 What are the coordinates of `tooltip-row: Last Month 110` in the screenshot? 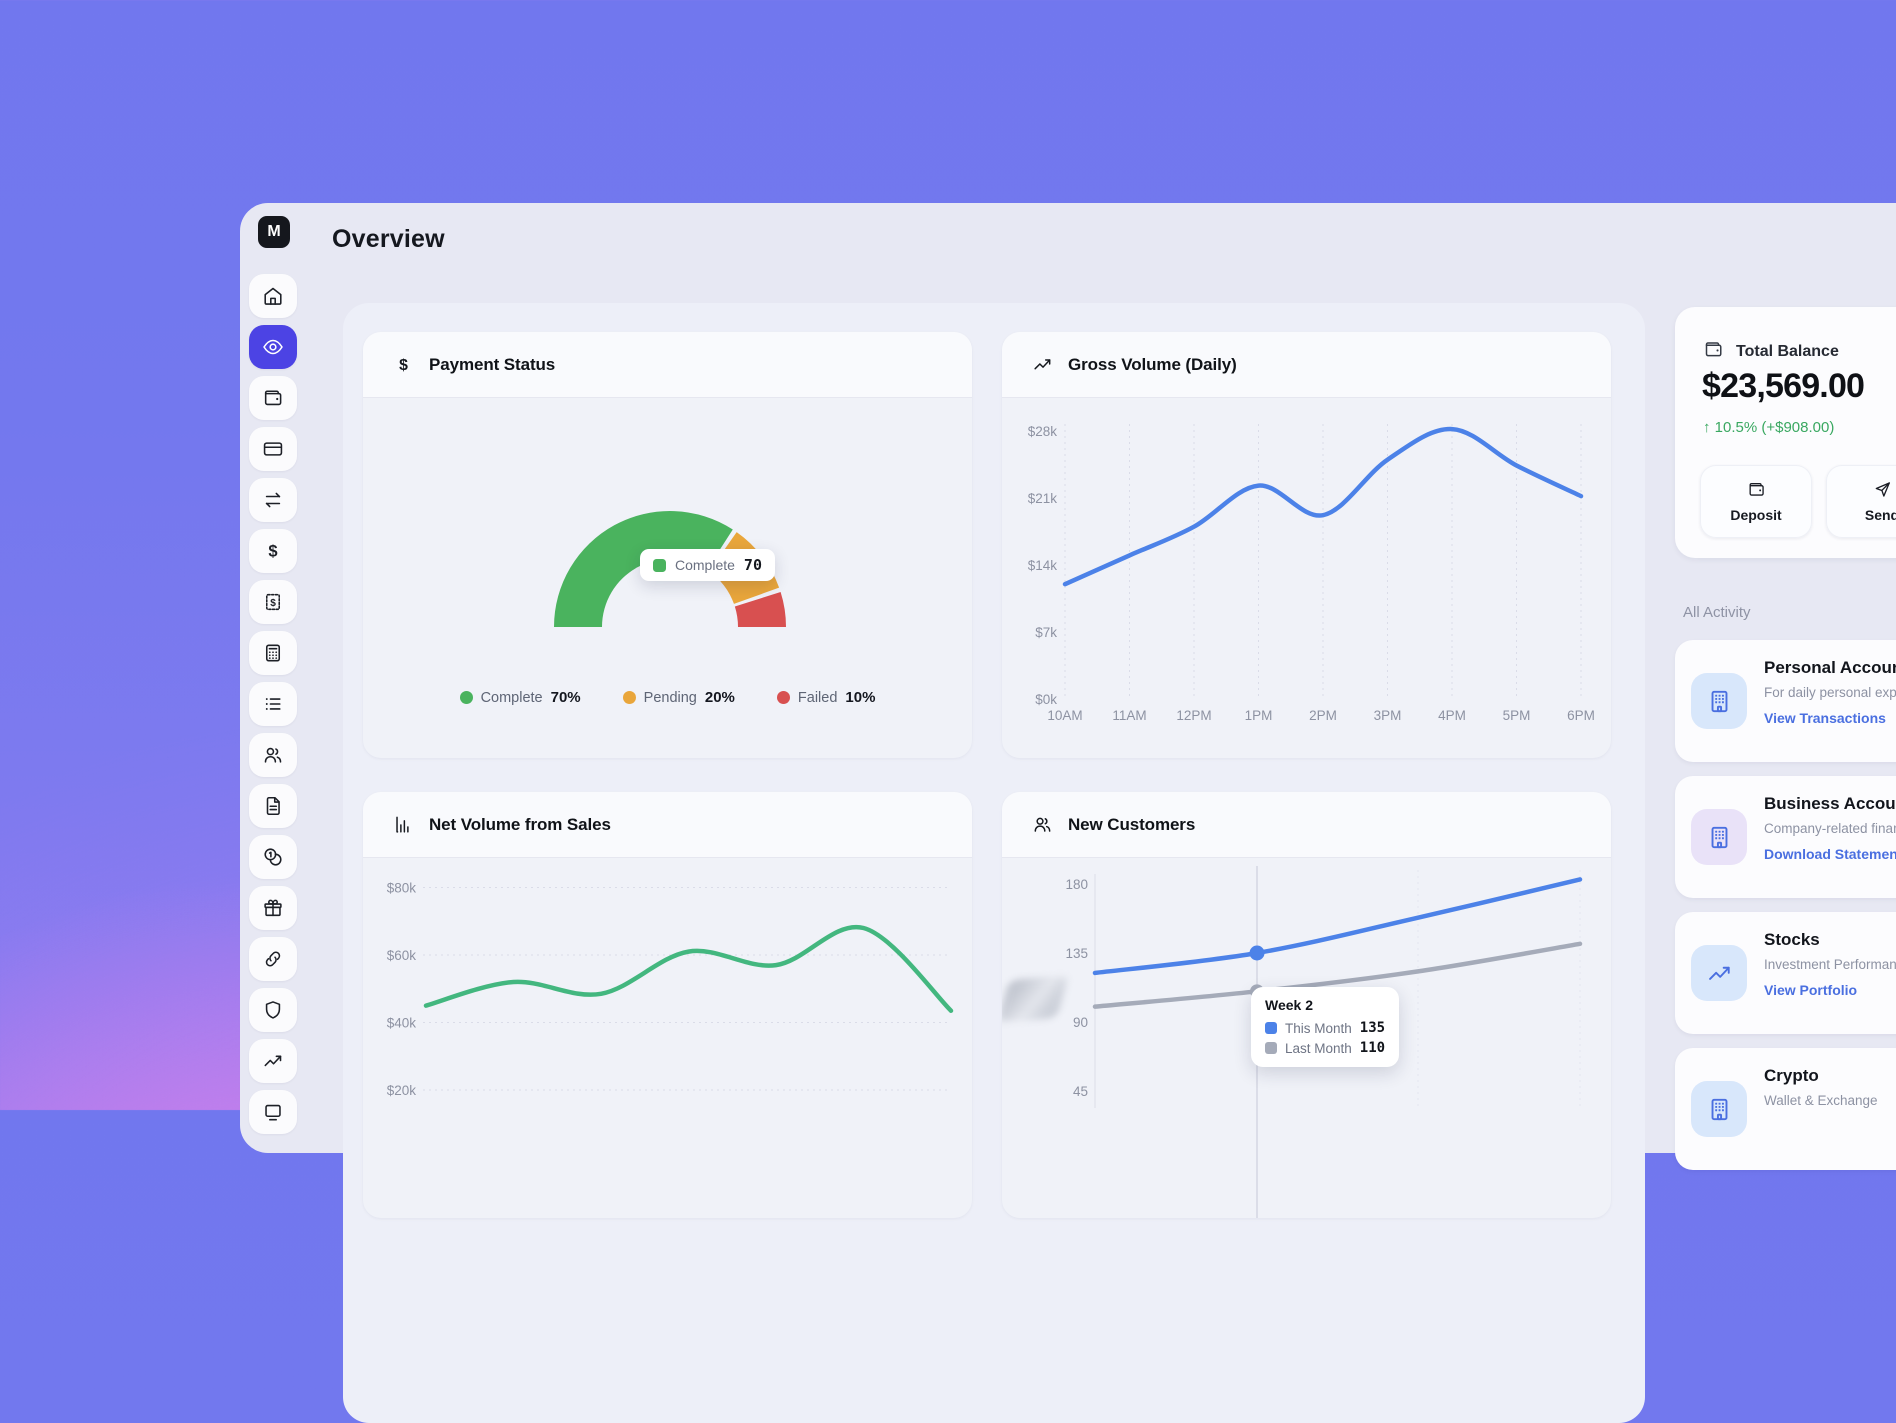 It's located at (1325, 1048).